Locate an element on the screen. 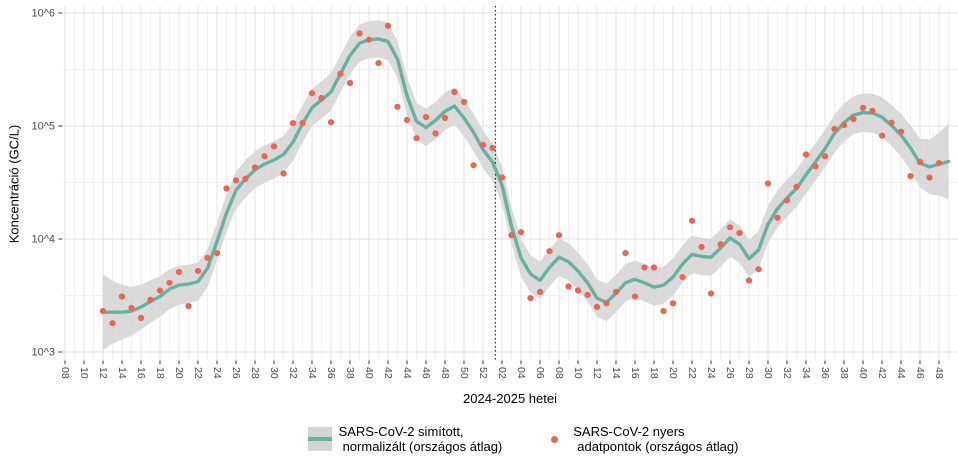  x-tick-label: 22 is located at coordinates (198, 373).